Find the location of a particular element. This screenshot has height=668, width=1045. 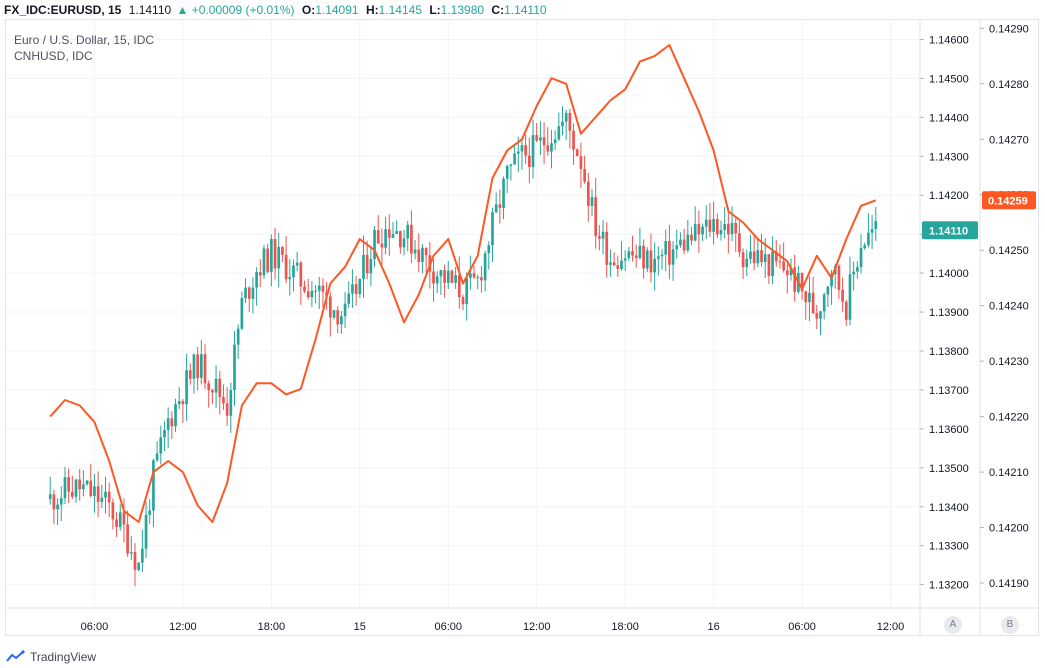

compare-last-price-tag is located at coordinates (1009, 200).